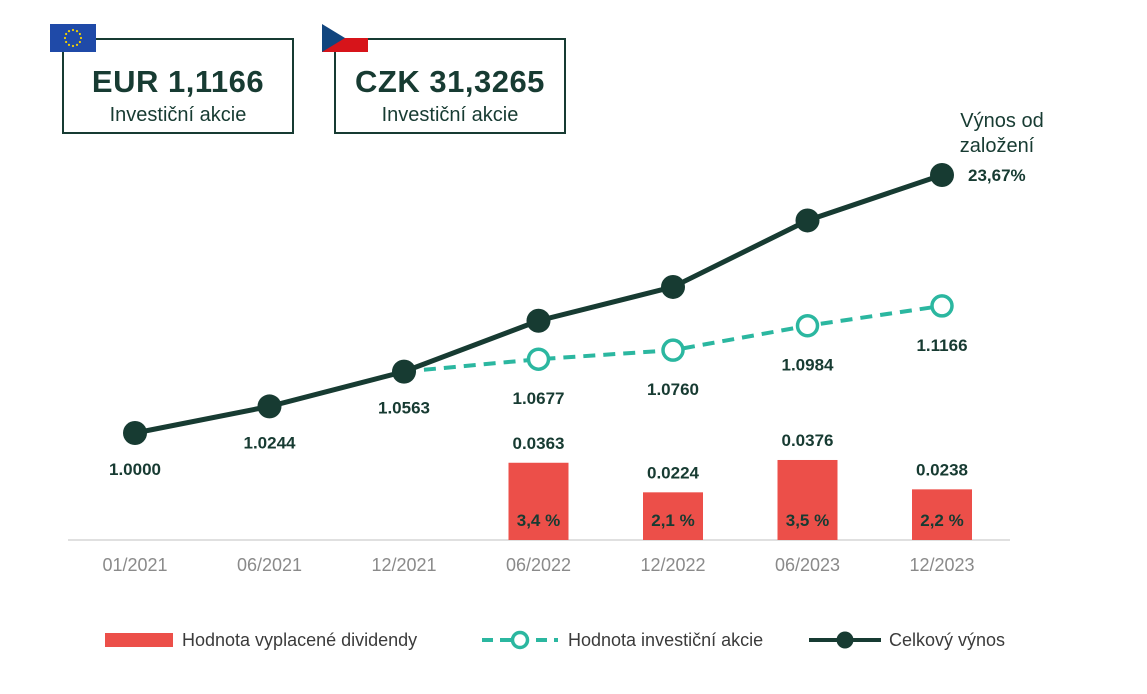  What do you see at coordinates (538, 565) in the screenshot?
I see `x-tick-label: 06/2022` at bounding box center [538, 565].